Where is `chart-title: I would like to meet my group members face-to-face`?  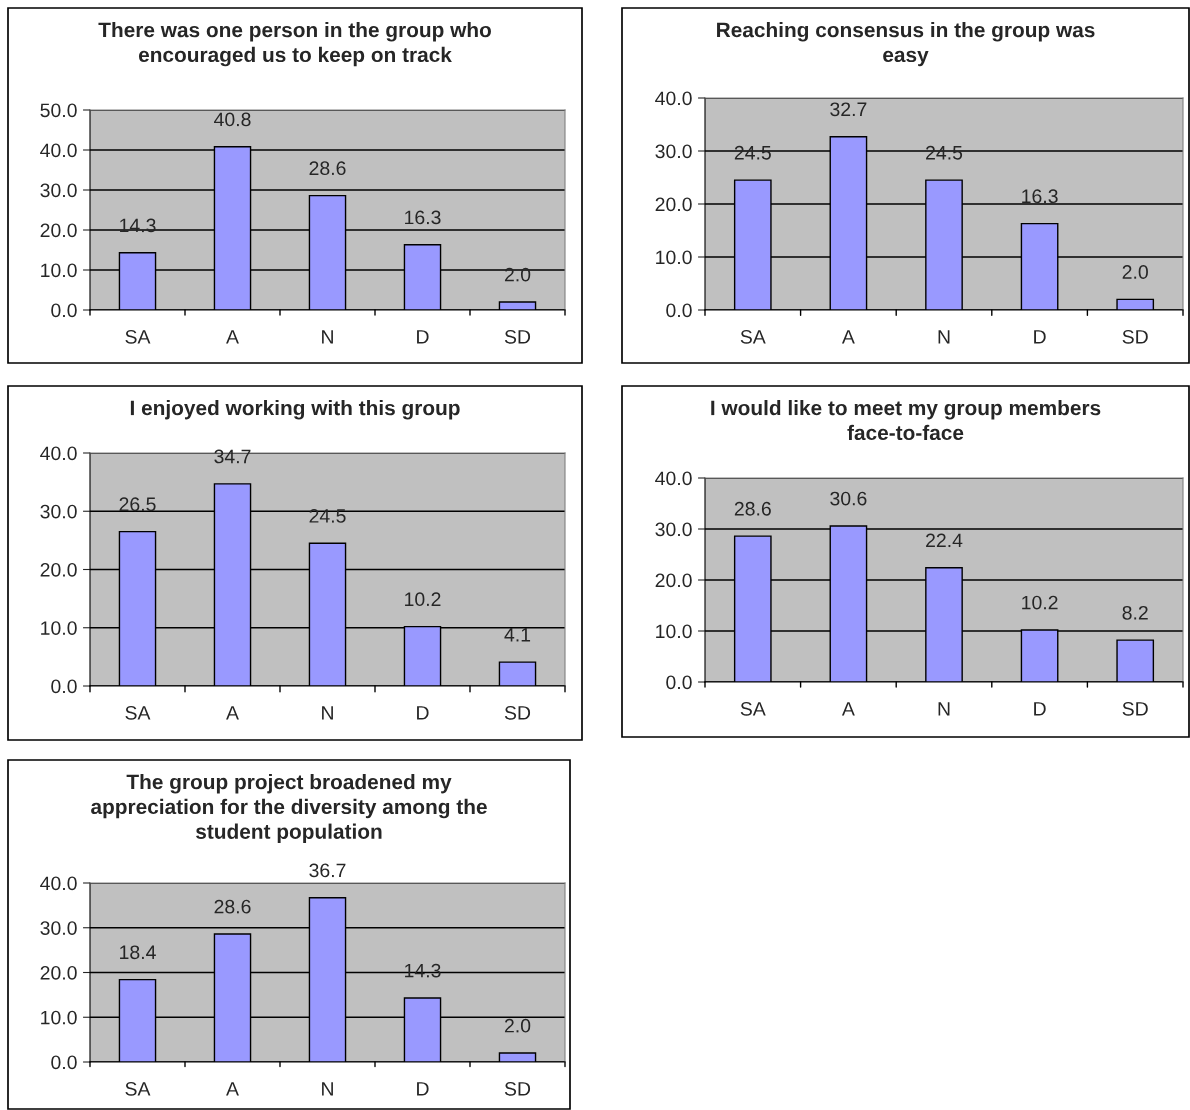 chart-title: I would like to meet my group members face-to-face is located at coordinates (906, 420).